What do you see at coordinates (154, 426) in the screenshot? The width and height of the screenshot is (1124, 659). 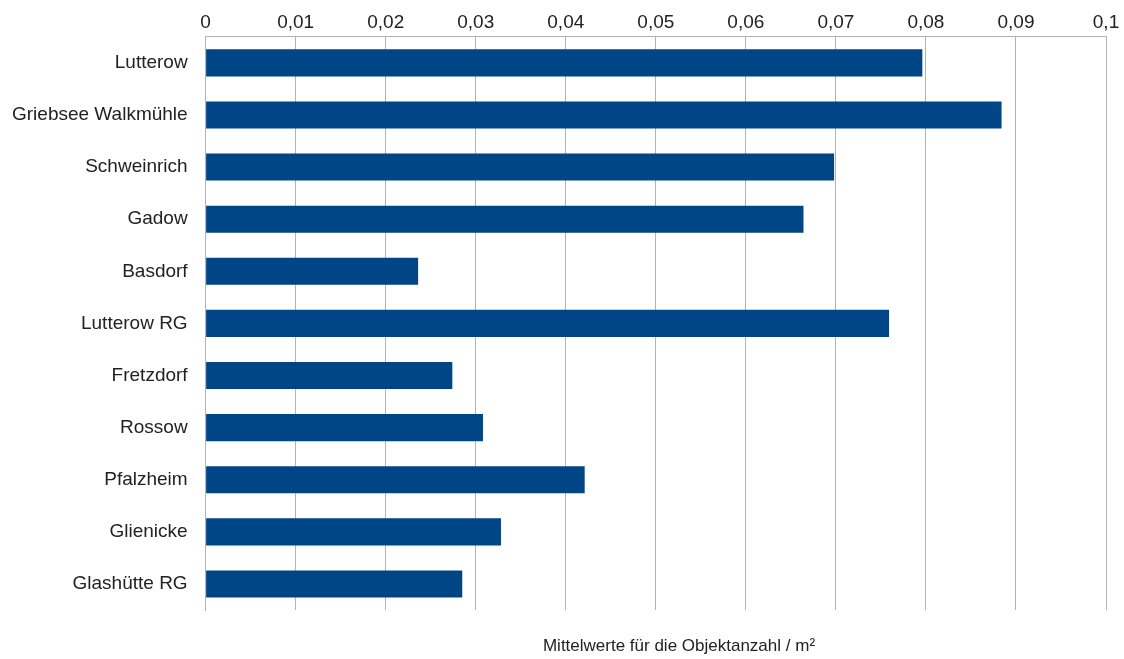 I see `y-tick-label: Rossow` at bounding box center [154, 426].